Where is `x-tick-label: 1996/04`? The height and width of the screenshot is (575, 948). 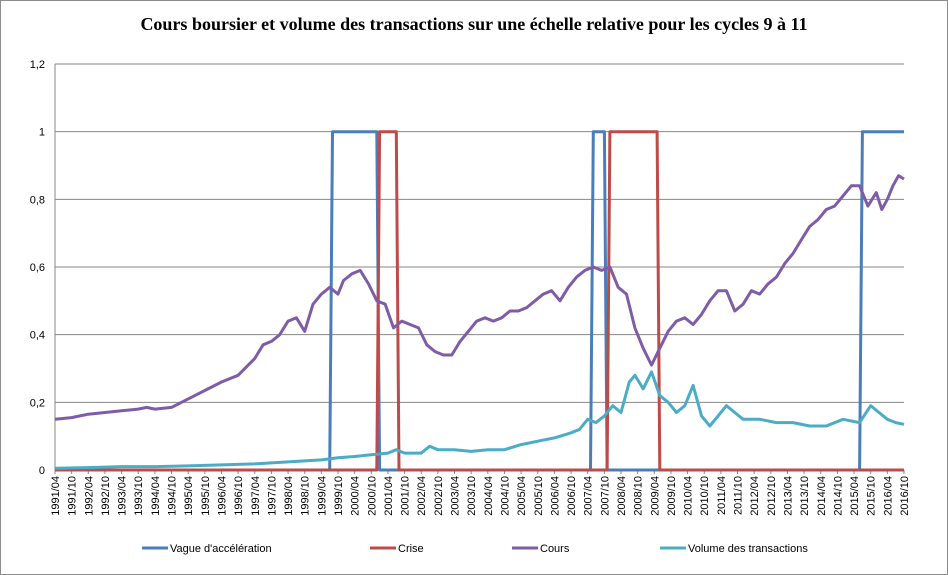 x-tick-label: 1996/04 is located at coordinates (222, 496).